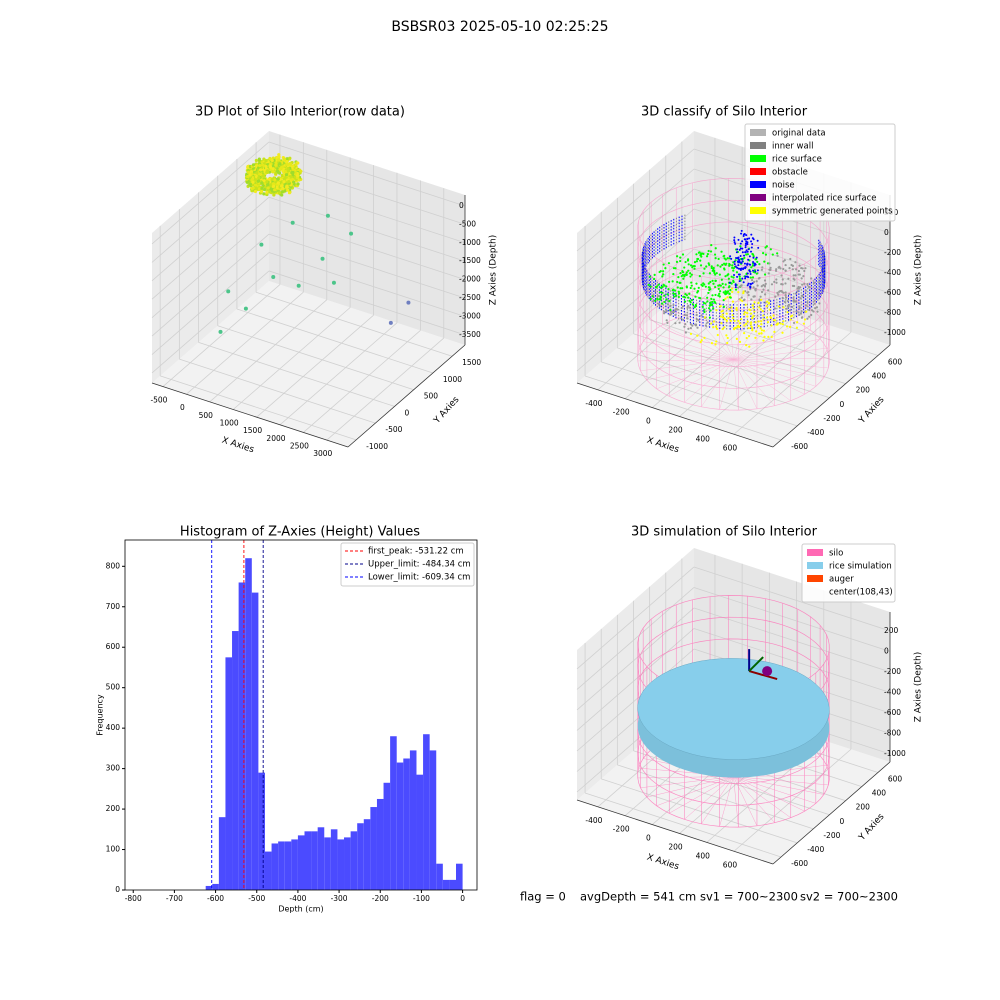  What do you see at coordinates (499, 27) in the screenshot?
I see `figure-title: BSBSR03 2025-05-10 02:25:25` at bounding box center [499, 27].